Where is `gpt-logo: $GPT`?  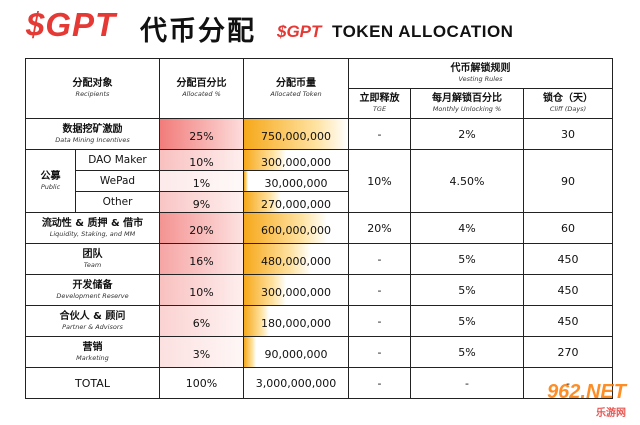
gpt-logo: $GPT is located at coordinates (71, 24).